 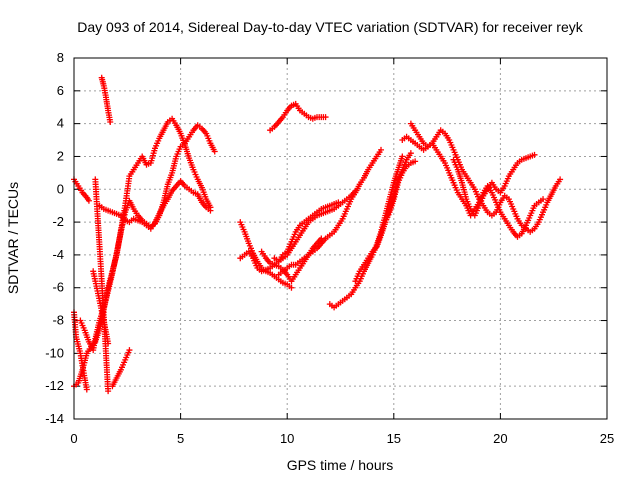 I want to click on y-tick-label: -2, so click(x=58, y=221).